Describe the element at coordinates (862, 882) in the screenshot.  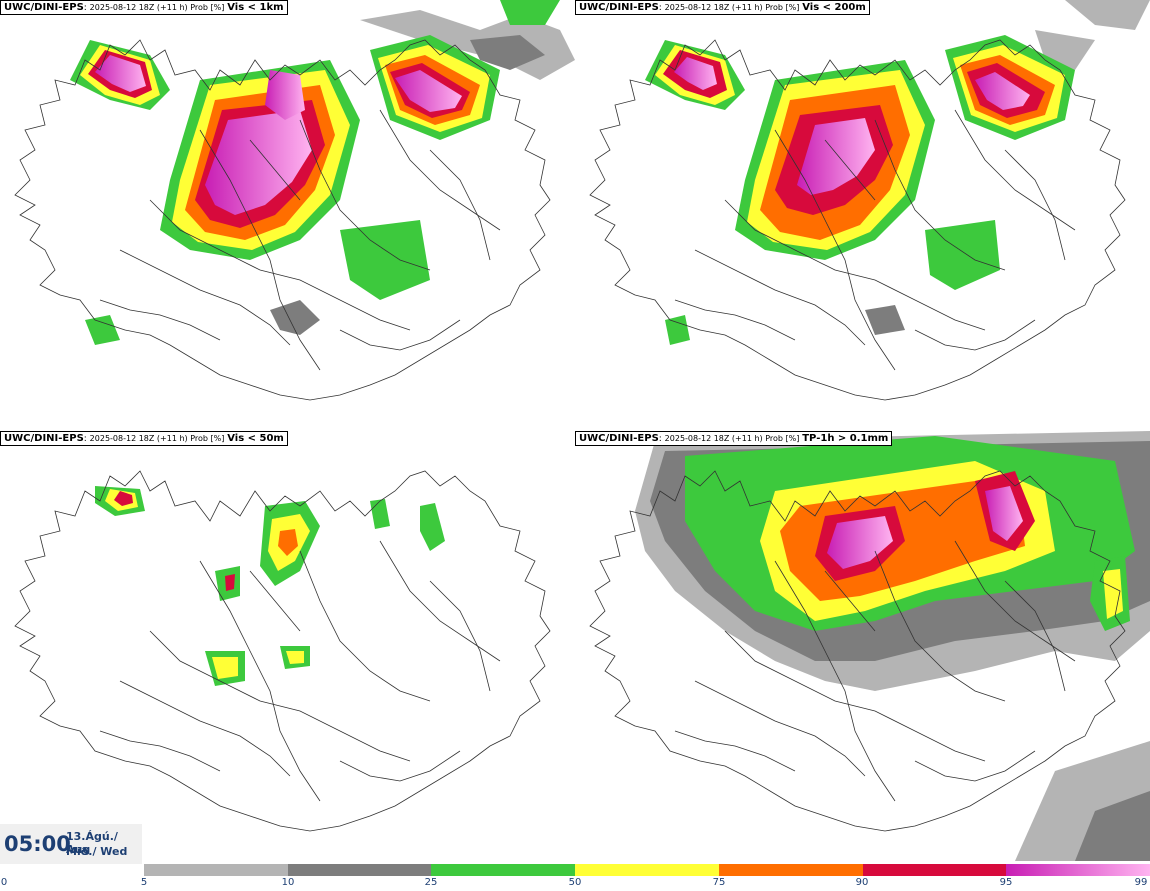
I see `legend-tick: 90` at that location.